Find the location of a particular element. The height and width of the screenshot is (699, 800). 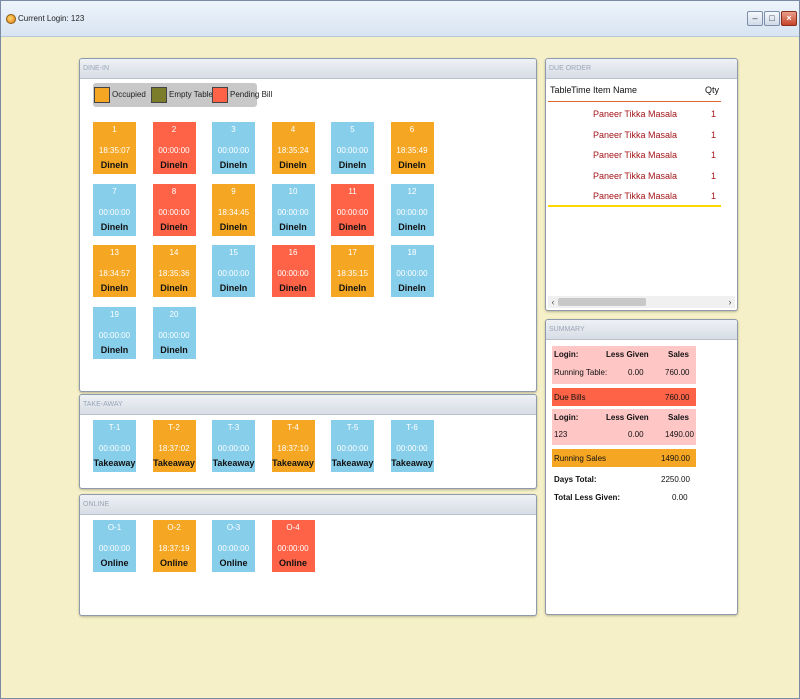

dinein-table-tile: 15 00:00:00 DineIn is located at coordinates (233, 271).